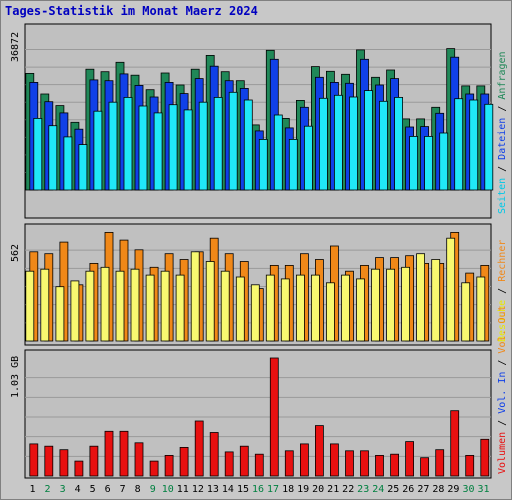 Image resolution: width=512 pixels, height=500 pixels. I want to click on x-tick-label-day-20: 20, so click(318, 489).